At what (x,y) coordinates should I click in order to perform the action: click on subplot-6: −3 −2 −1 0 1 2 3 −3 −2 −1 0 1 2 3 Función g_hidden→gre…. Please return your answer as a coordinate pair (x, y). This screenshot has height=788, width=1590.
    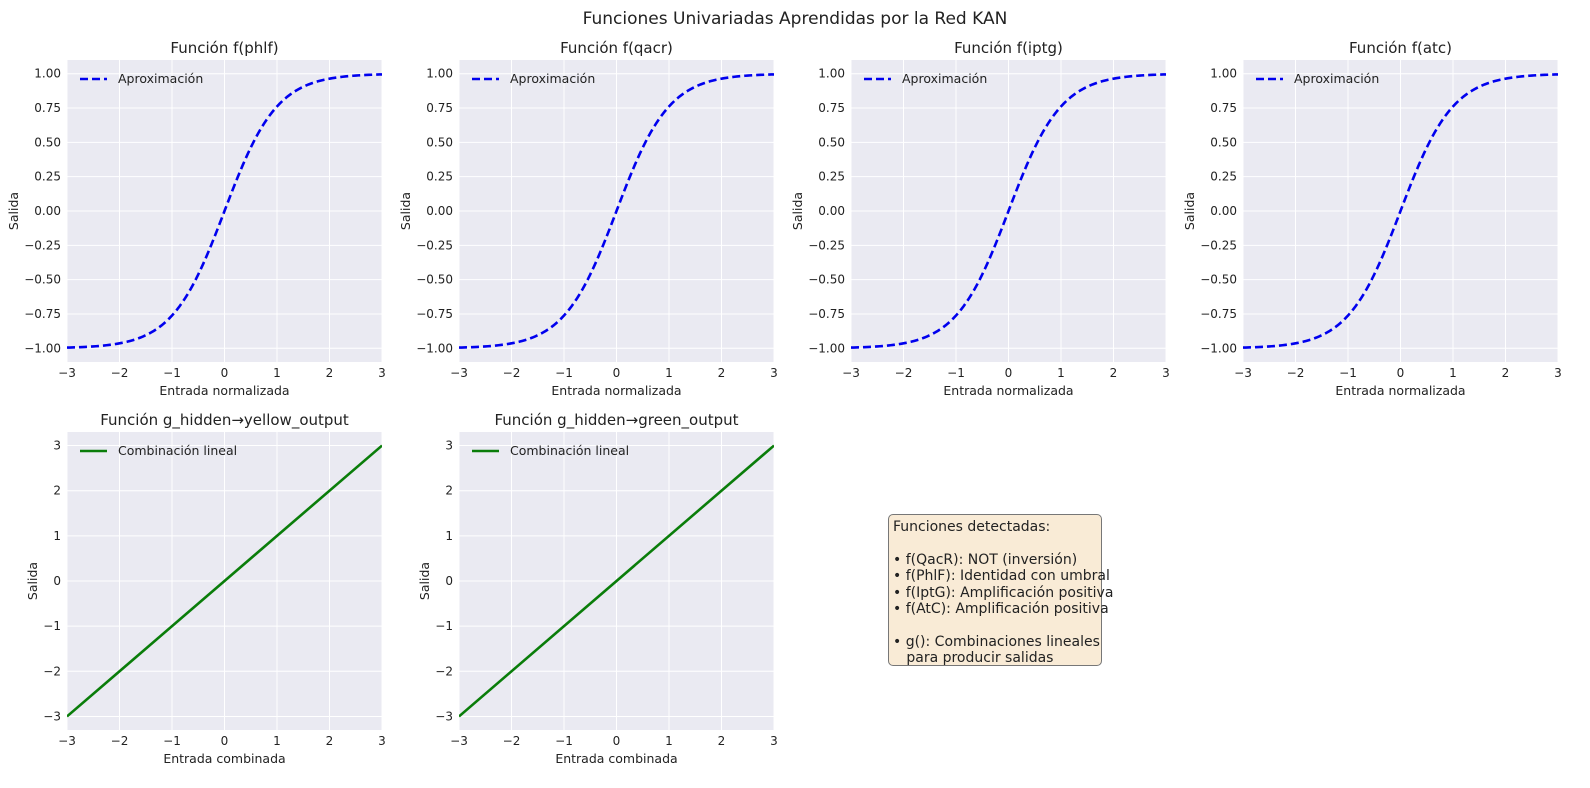
    Looking at the image, I should click on (597, 588).